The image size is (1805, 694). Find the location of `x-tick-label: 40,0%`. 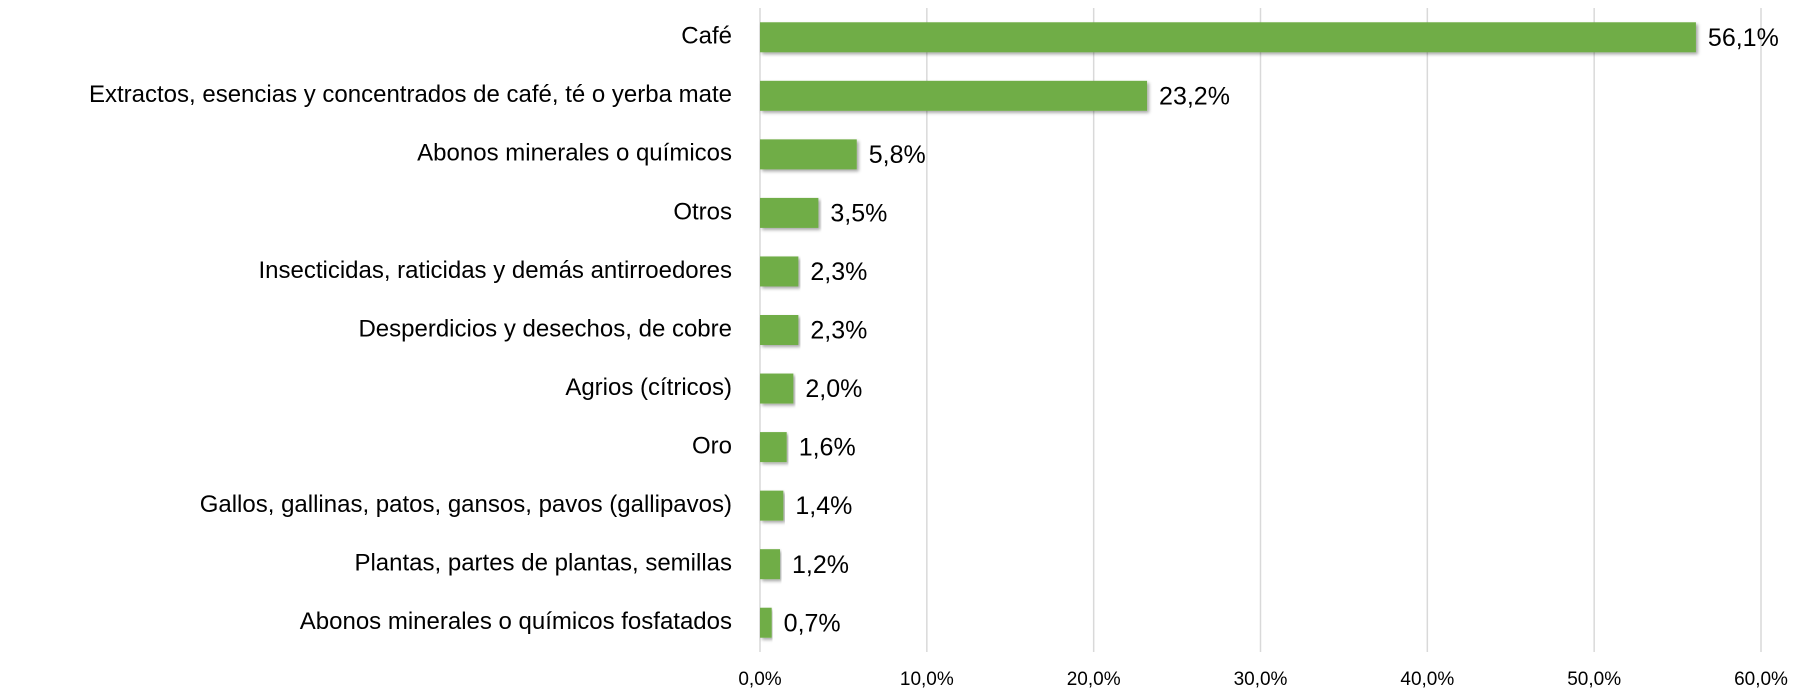

x-tick-label: 40,0% is located at coordinates (1427, 679).